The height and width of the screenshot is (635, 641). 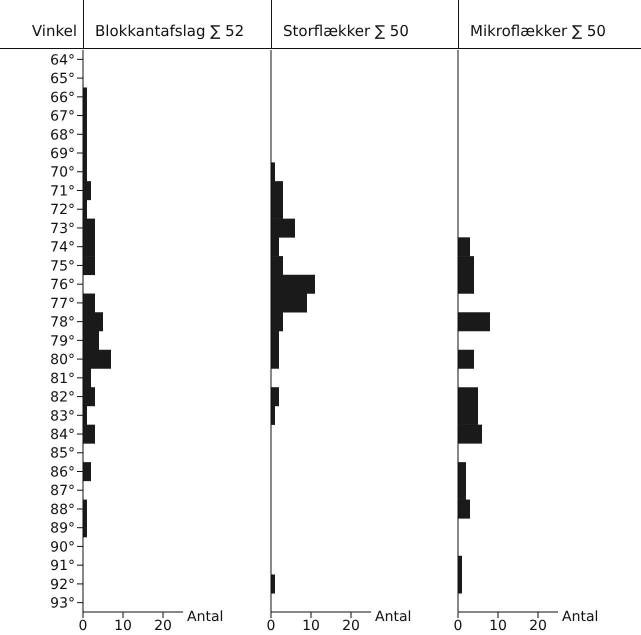 What do you see at coordinates (62, 398) in the screenshot?
I see `y-tick-label: 82°` at bounding box center [62, 398].